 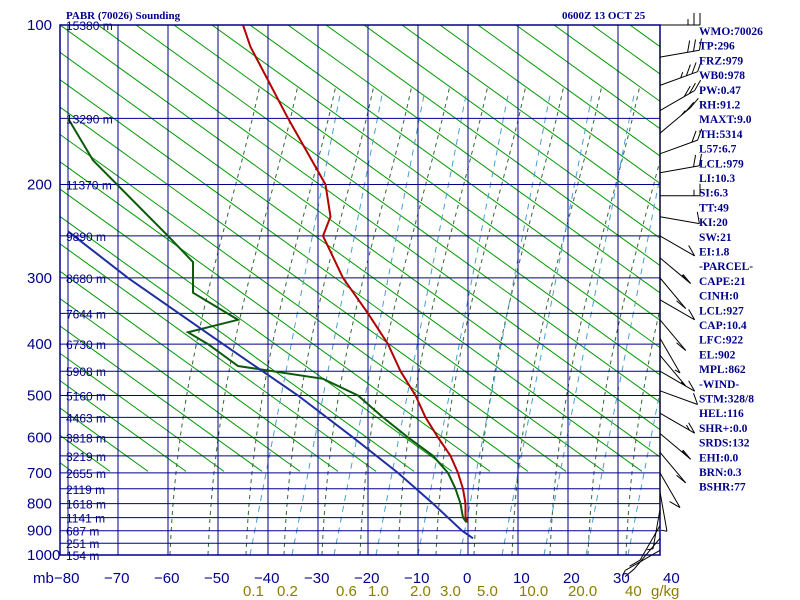 What do you see at coordinates (719, 297) in the screenshot?
I see `index-entry: CINH:0` at bounding box center [719, 297].